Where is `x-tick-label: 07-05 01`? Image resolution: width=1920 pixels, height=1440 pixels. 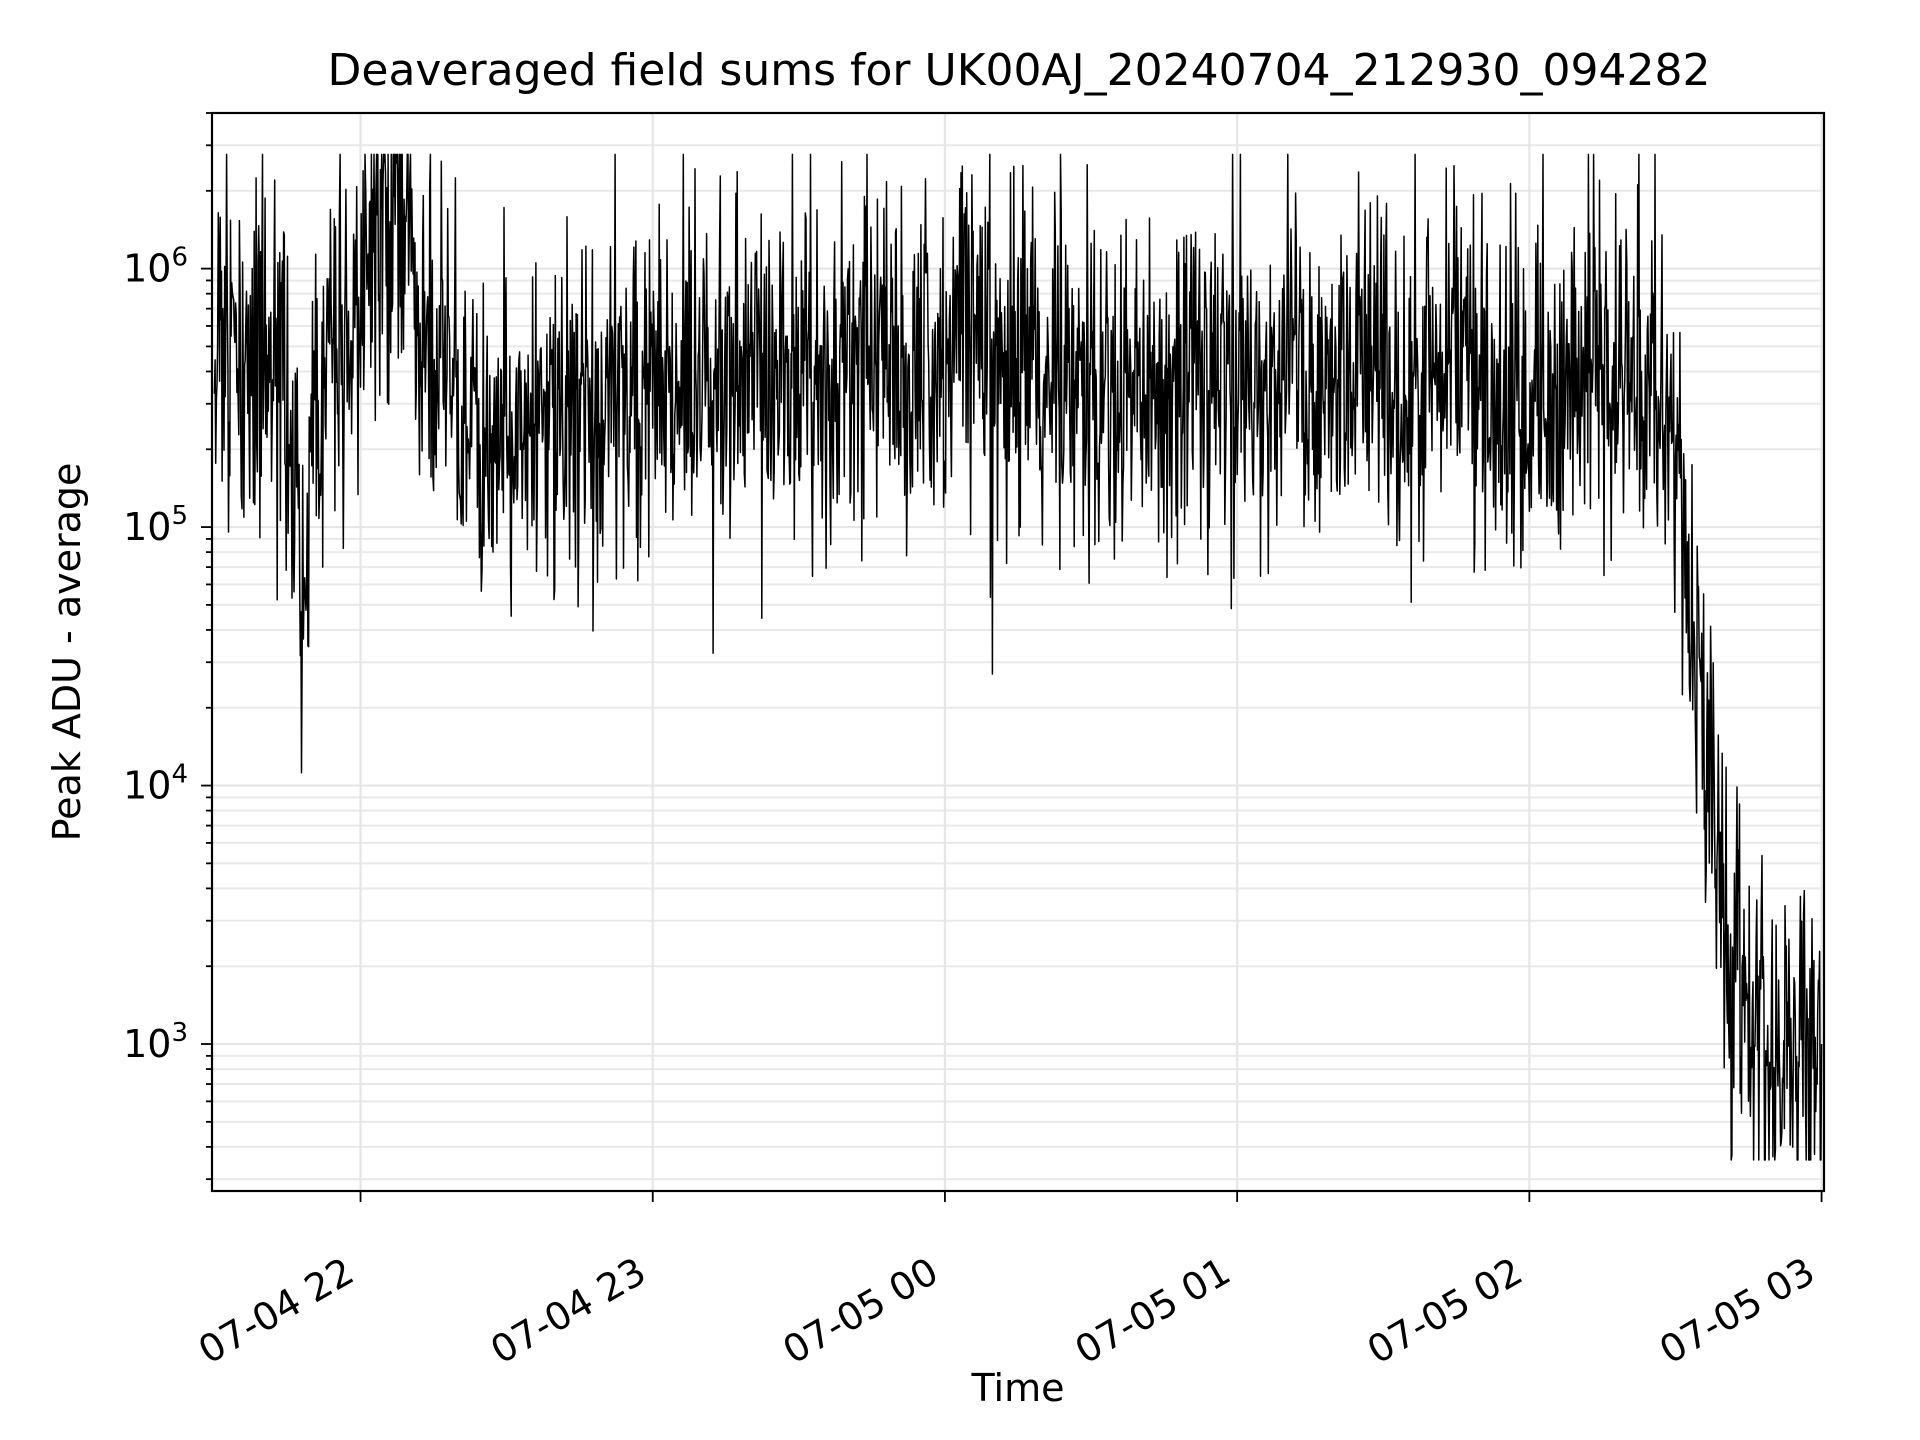
x-tick-label: 07-05 01 is located at coordinates (1153, 1311).